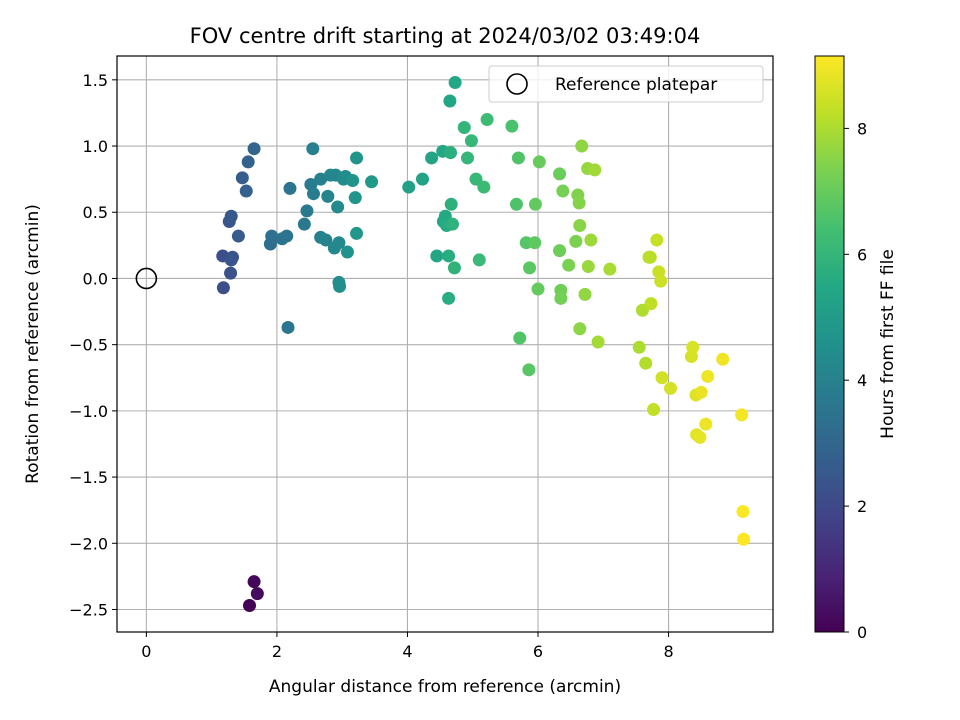  Describe the element at coordinates (33, 344) in the screenshot. I see `y-axis-label: Rotation from reference (arcmin)` at that location.